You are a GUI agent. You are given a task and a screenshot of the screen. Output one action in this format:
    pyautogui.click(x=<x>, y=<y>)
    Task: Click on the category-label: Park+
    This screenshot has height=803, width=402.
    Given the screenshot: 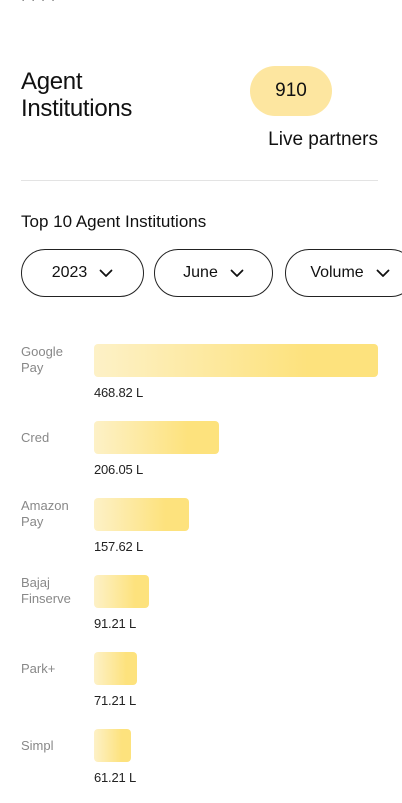 What is the action you would take?
    pyautogui.click(x=38, y=668)
    